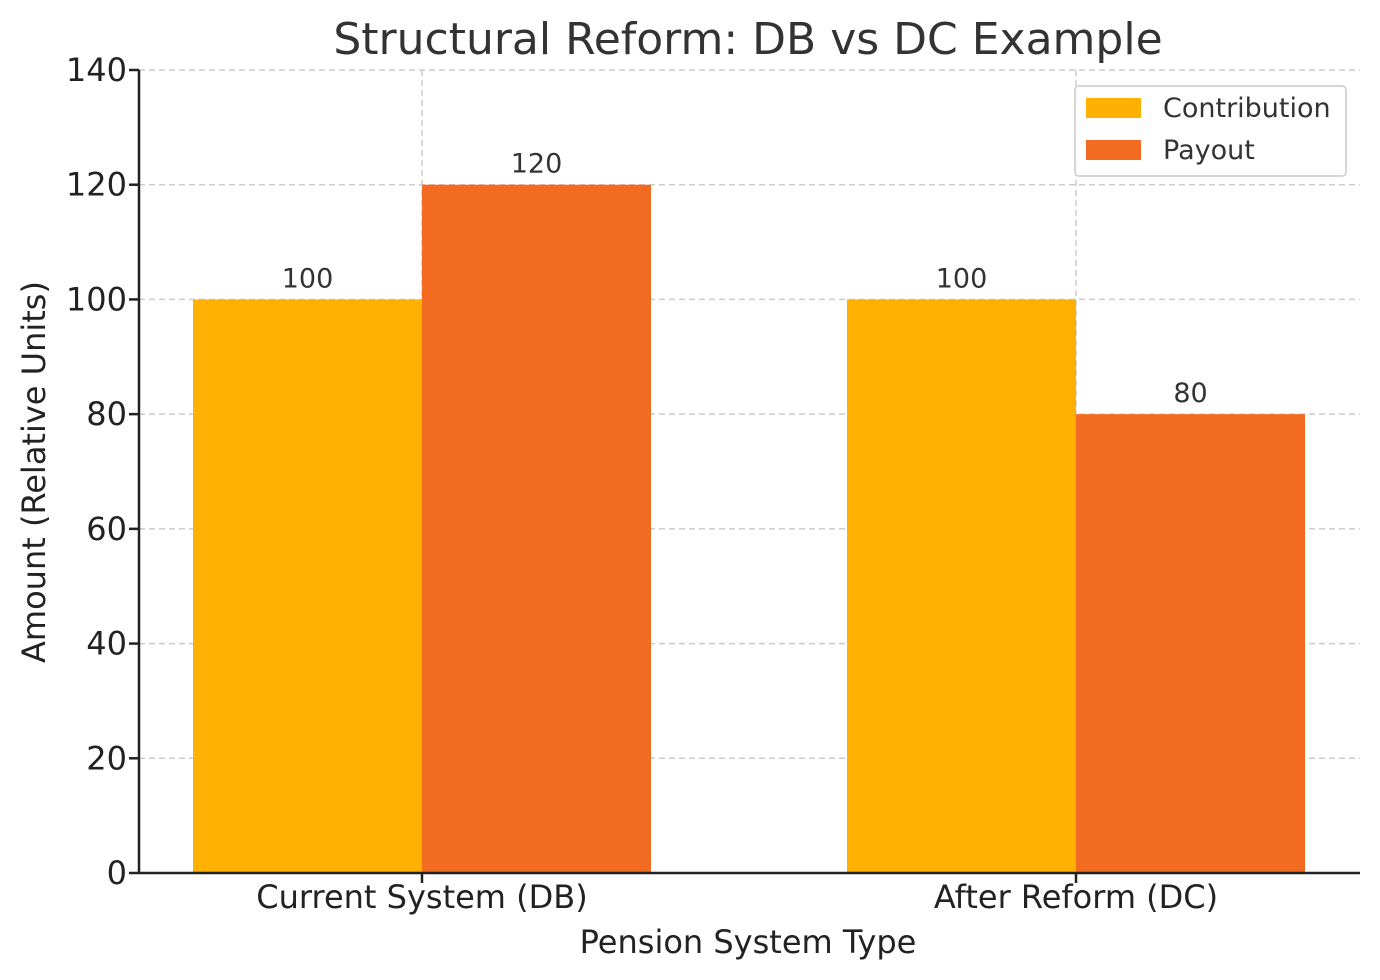 The image size is (1380, 980). What do you see at coordinates (117, 873) in the screenshot?
I see `y-tick-label: 0` at bounding box center [117, 873].